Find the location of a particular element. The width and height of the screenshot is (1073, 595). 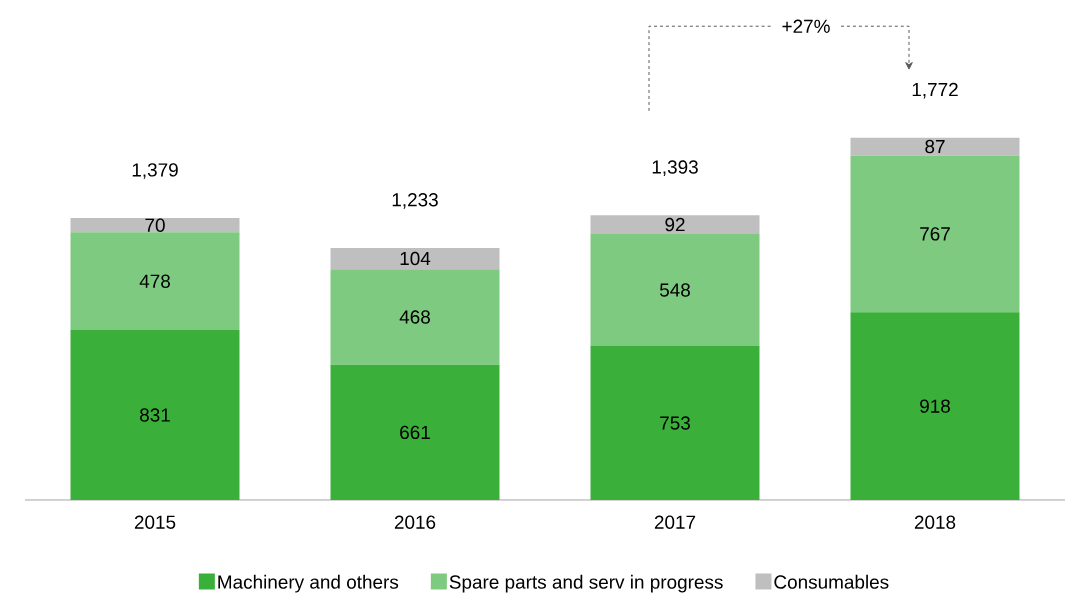

x-tick-label: 2017 is located at coordinates (675, 522).